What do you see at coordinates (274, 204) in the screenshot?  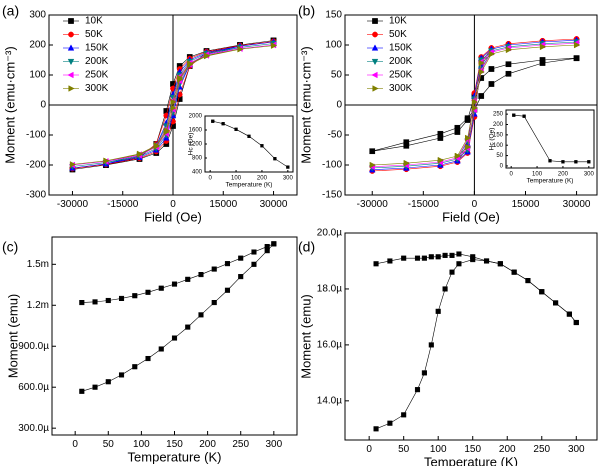 I see `x-tick-label: 30000` at bounding box center [274, 204].